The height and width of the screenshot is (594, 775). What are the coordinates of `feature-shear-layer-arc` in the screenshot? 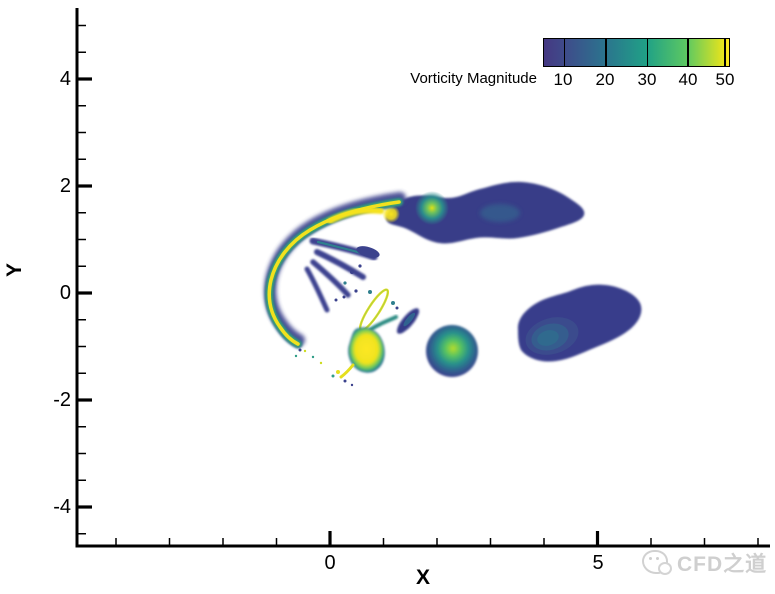 It's located at (335, 270).